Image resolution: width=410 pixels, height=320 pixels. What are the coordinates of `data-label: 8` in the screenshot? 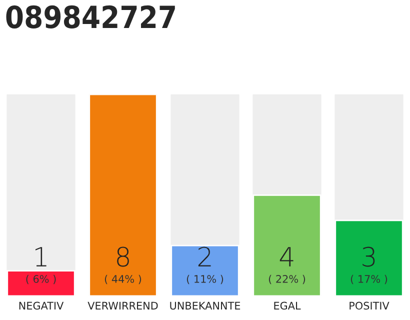 It's located at (123, 256).